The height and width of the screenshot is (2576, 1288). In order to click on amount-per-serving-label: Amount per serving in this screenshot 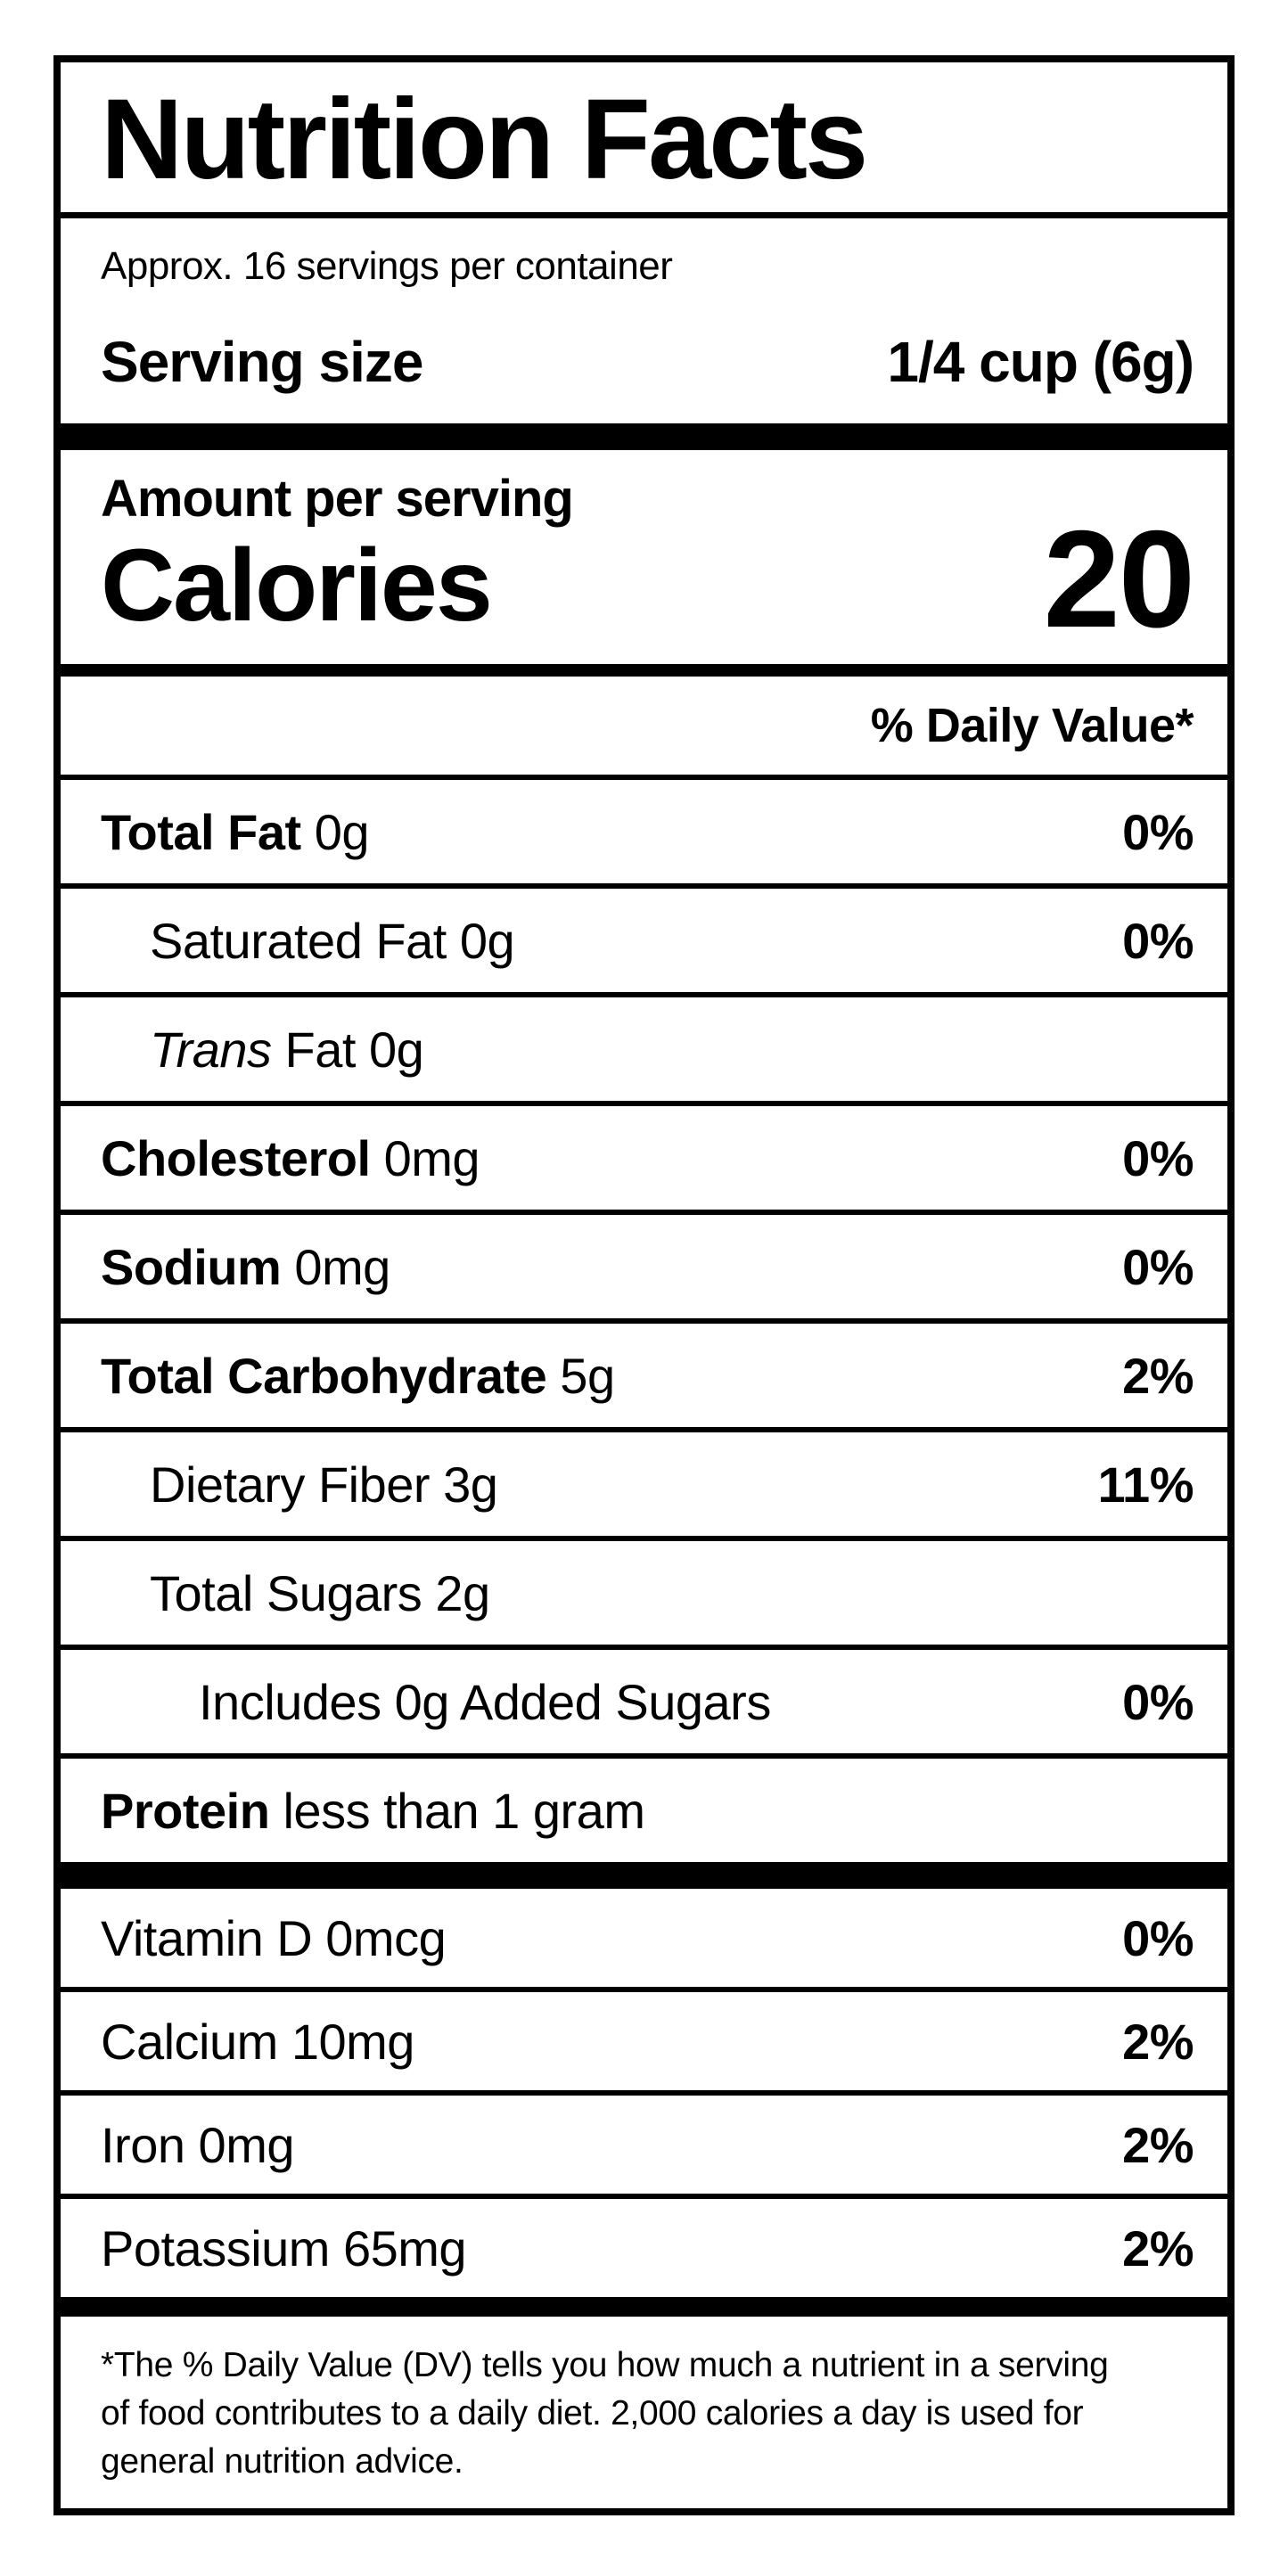, I will do `click(338, 499)`.